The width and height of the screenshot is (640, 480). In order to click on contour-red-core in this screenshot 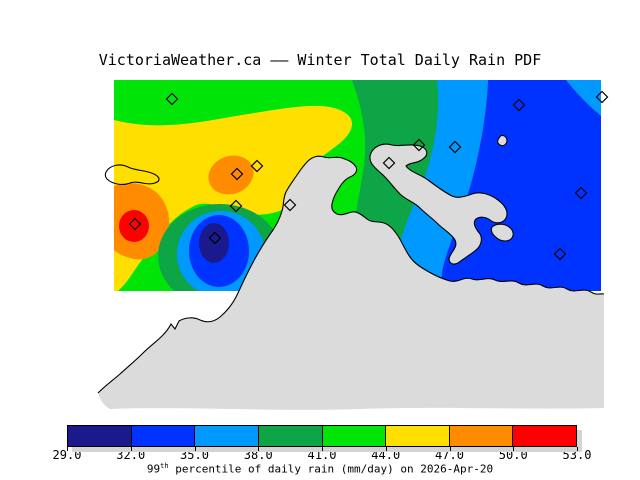, I will do `click(134, 226)`.